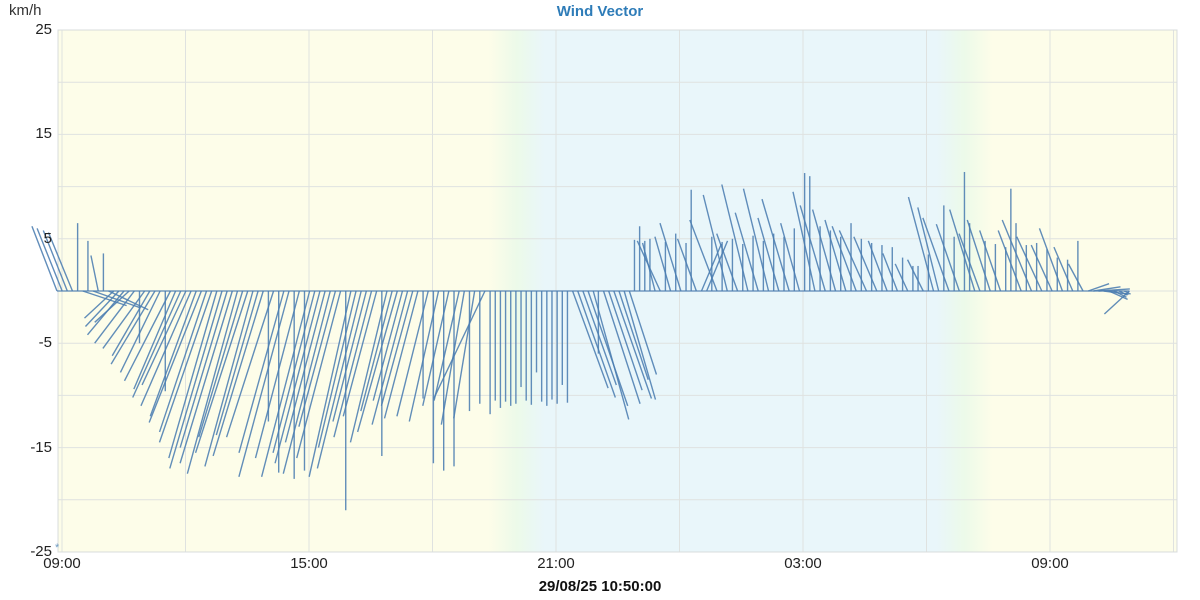 This screenshot has height=600, width=1200. I want to click on x-tick-label: 03:00, so click(803, 563).